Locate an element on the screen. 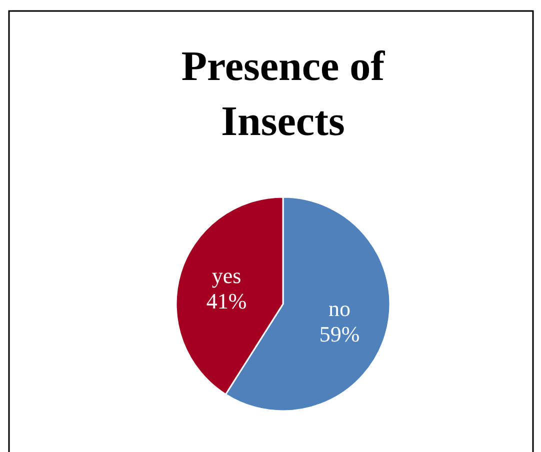 This screenshot has width=541, height=452. data-label: 41% is located at coordinates (226, 301).